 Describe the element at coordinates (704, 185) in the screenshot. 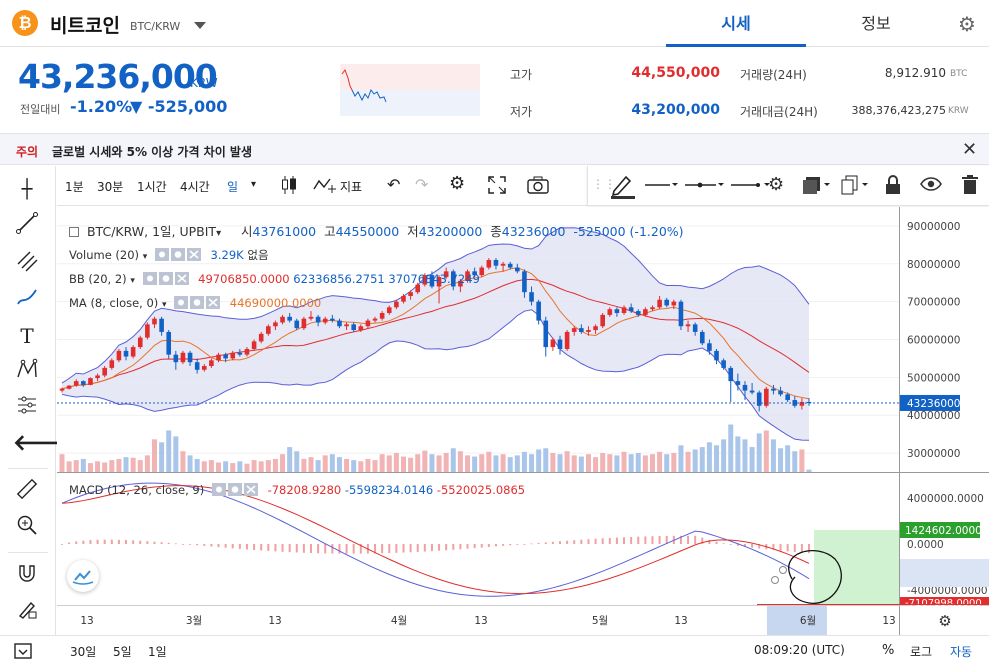

I see `line-style-dot-icon` at that location.